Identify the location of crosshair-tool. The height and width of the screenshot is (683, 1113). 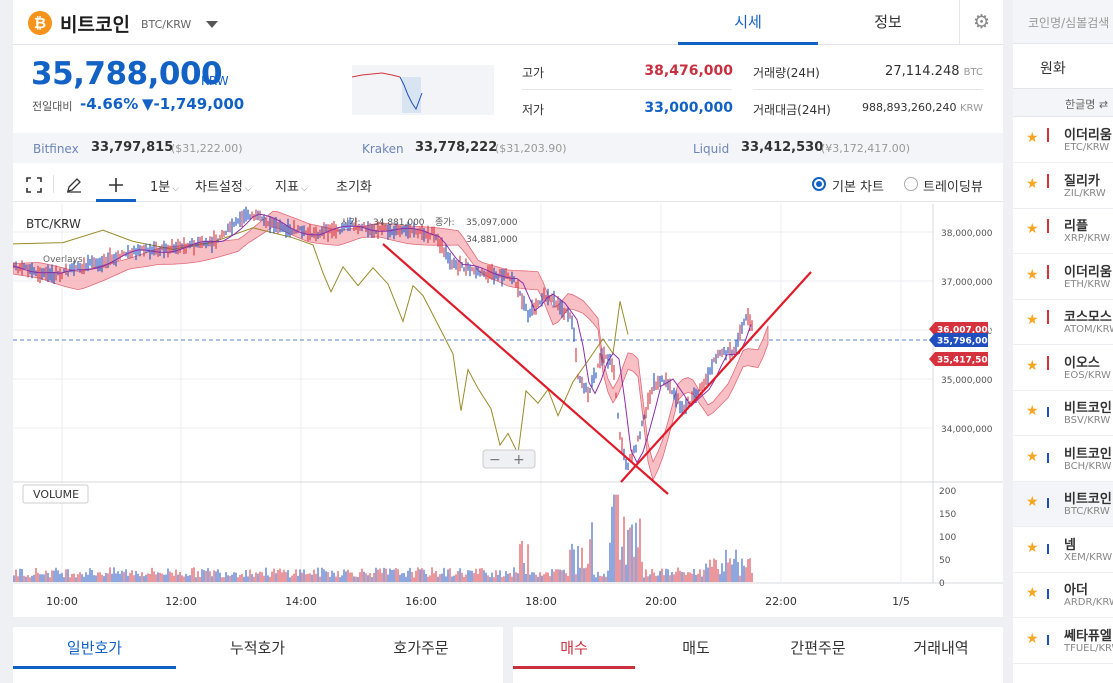
(116, 186).